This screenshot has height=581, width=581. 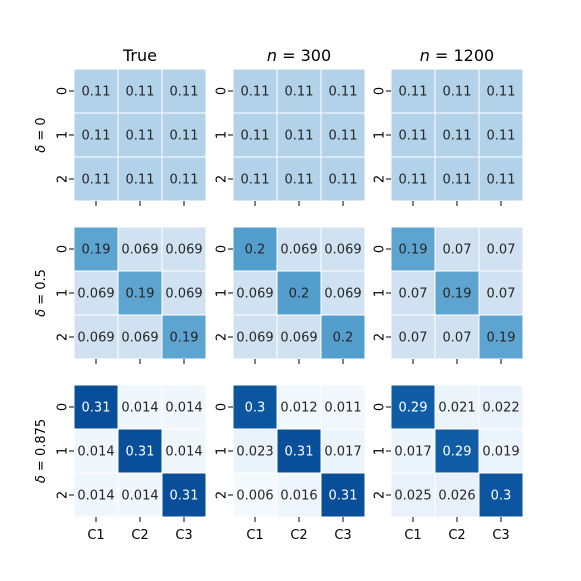 I want to click on cell-value-label: 0.006, so click(x=254, y=496).